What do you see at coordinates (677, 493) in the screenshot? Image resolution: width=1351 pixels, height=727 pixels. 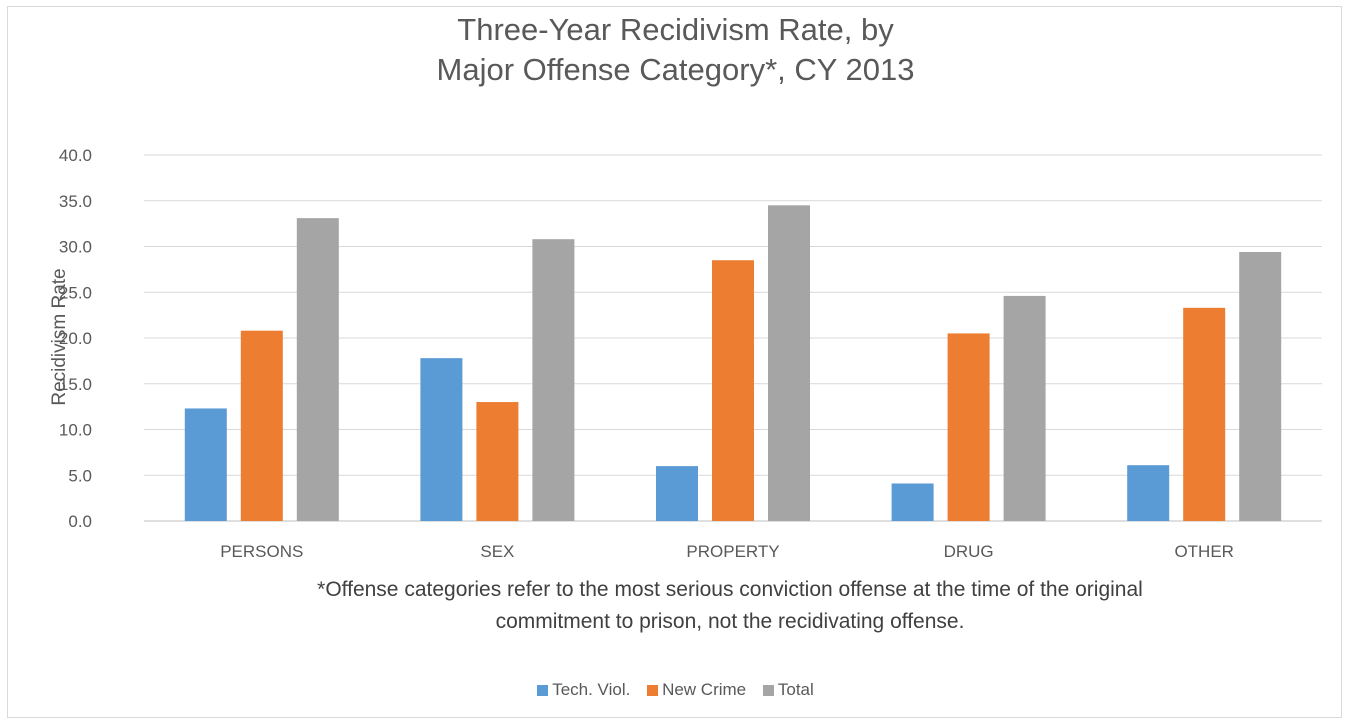 I see `bar-tech-viol-property` at bounding box center [677, 493].